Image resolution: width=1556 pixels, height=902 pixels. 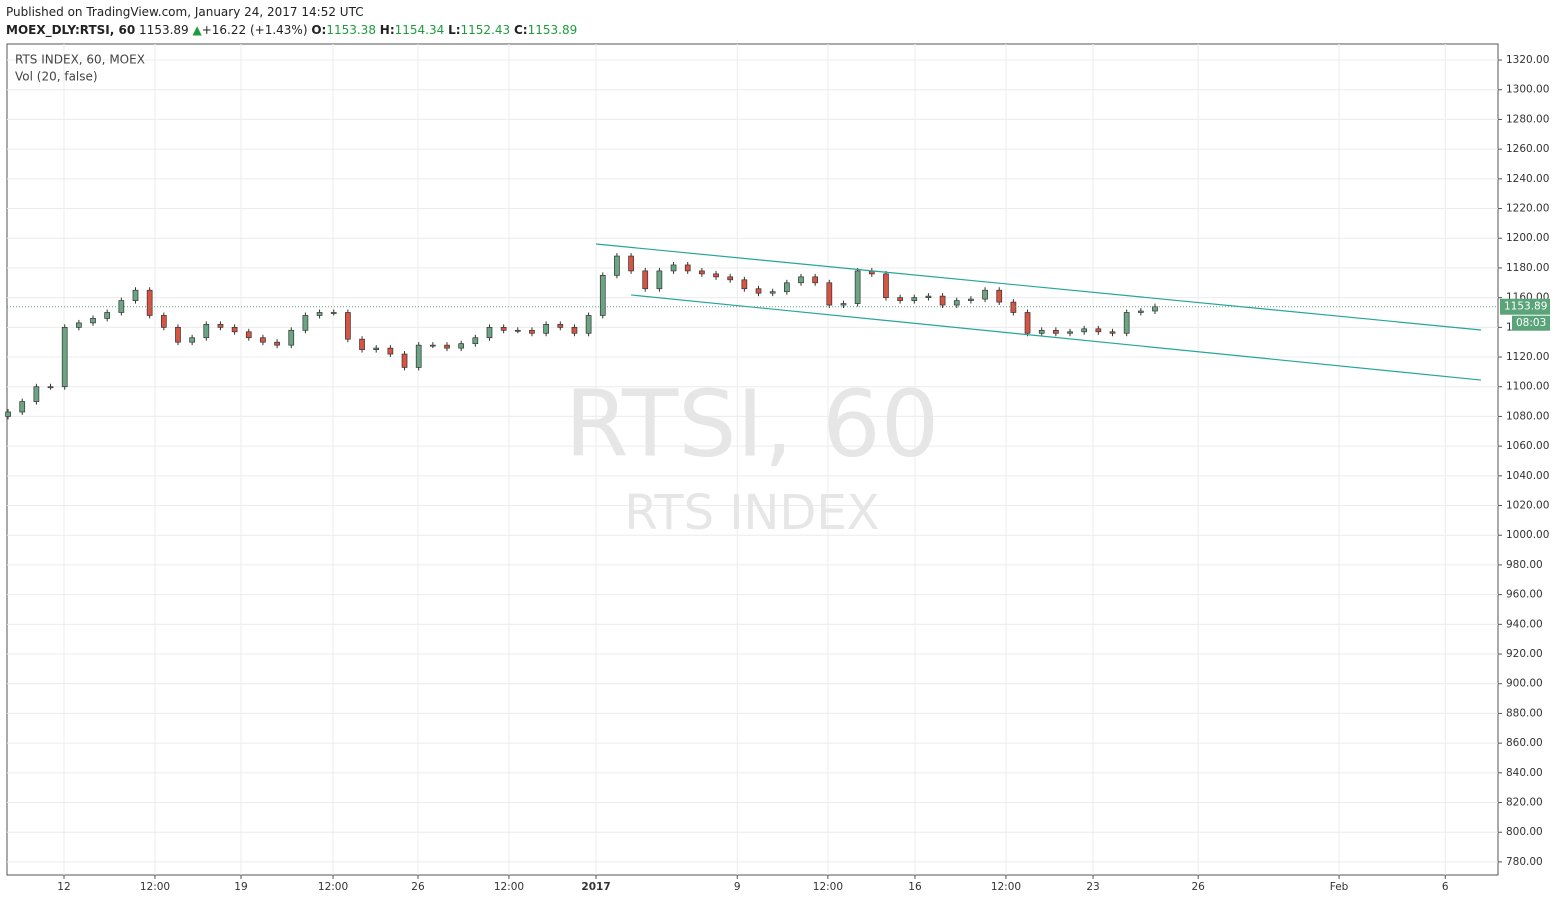 I want to click on up-arrow: ▲, so click(x=197, y=30).